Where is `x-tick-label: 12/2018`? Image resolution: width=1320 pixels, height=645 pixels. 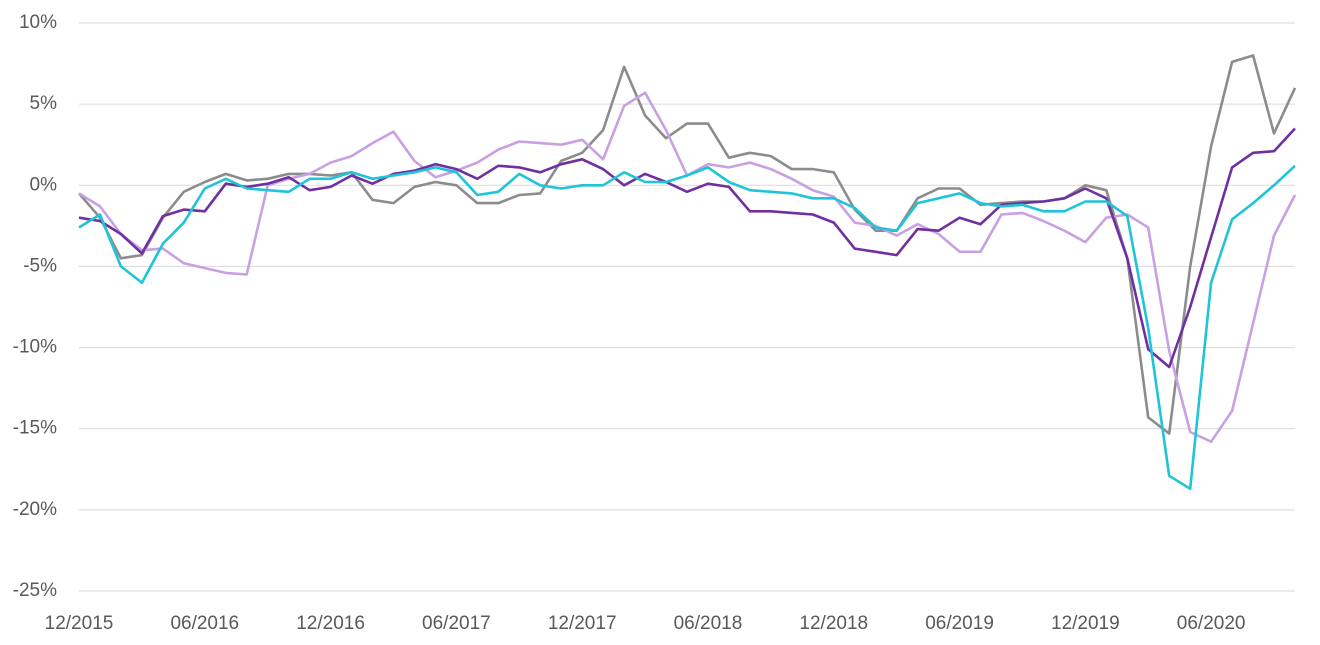
x-tick-label: 12/2018 is located at coordinates (833, 623).